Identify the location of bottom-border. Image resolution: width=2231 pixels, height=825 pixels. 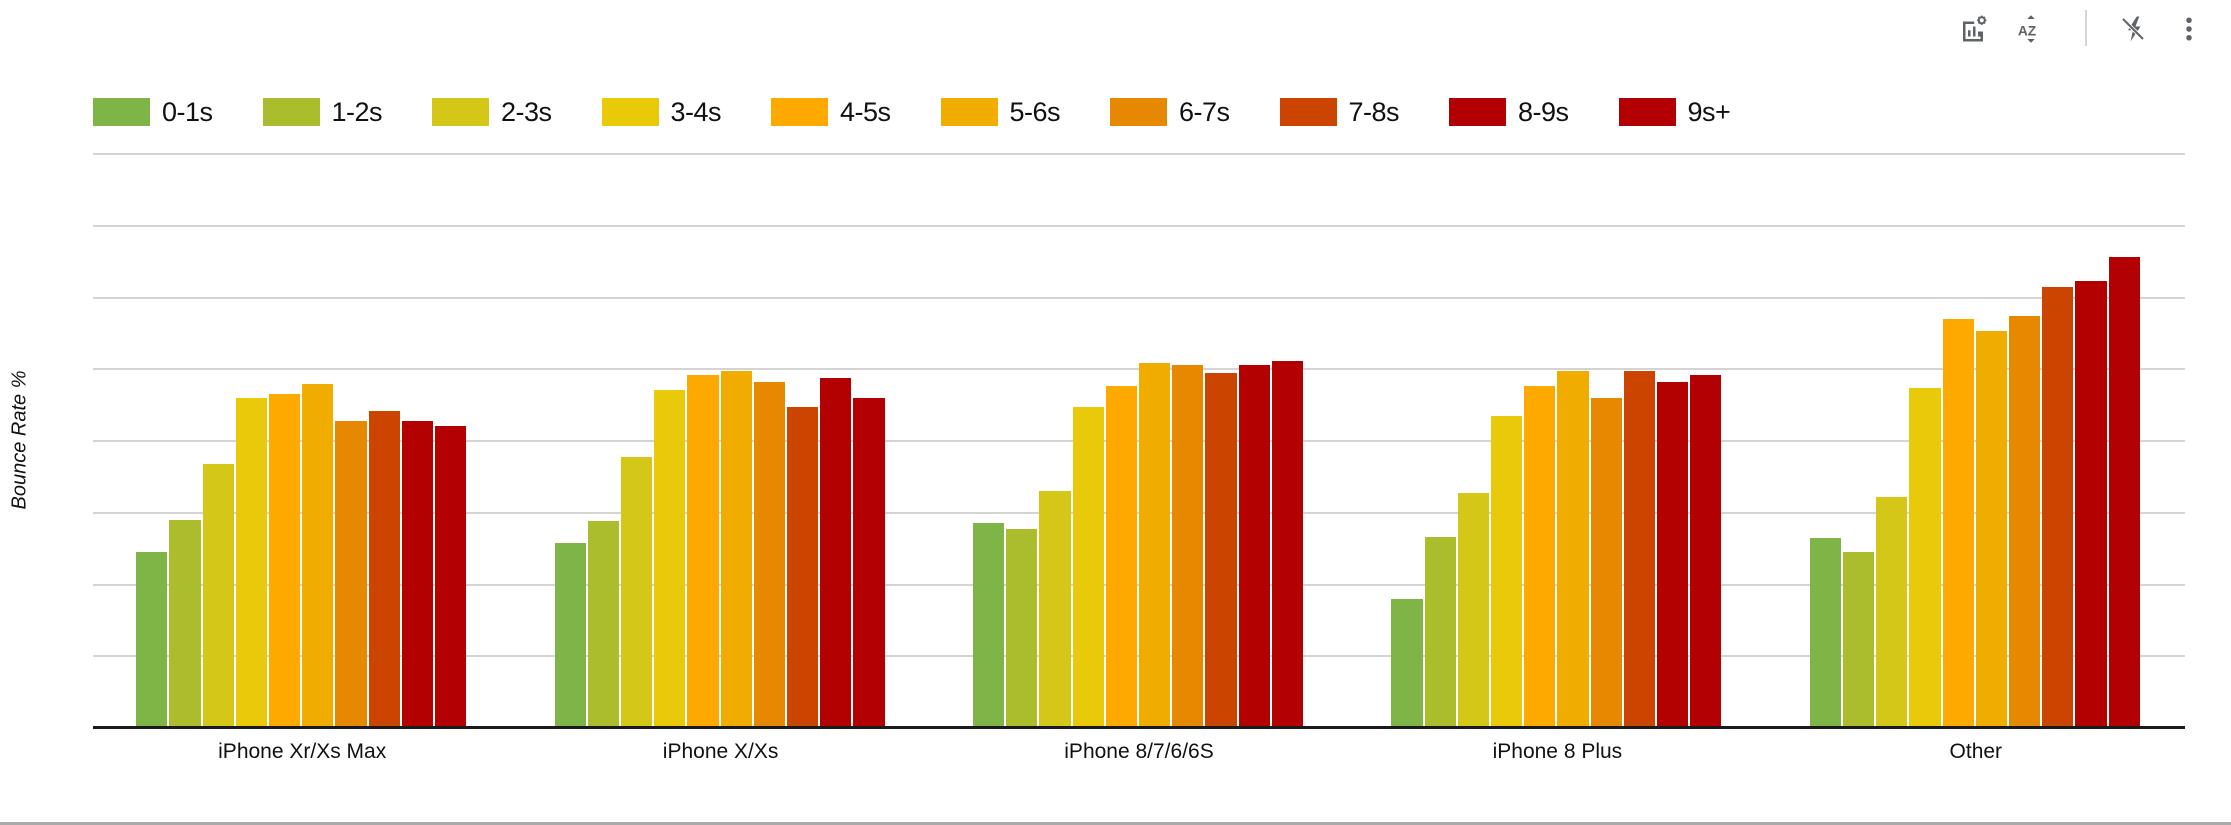
(1115, 823).